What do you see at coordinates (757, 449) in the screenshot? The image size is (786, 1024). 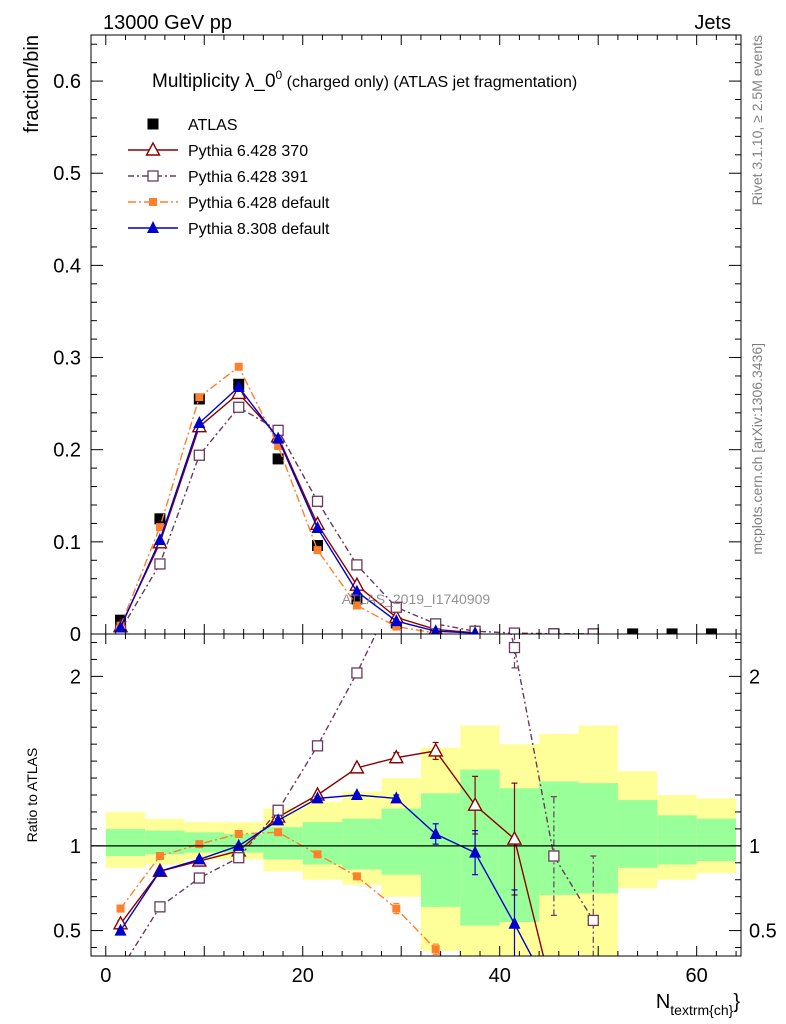 I see `mcplots-label: mcplots.cern.ch [arXiv:1306.3436]` at bounding box center [757, 449].